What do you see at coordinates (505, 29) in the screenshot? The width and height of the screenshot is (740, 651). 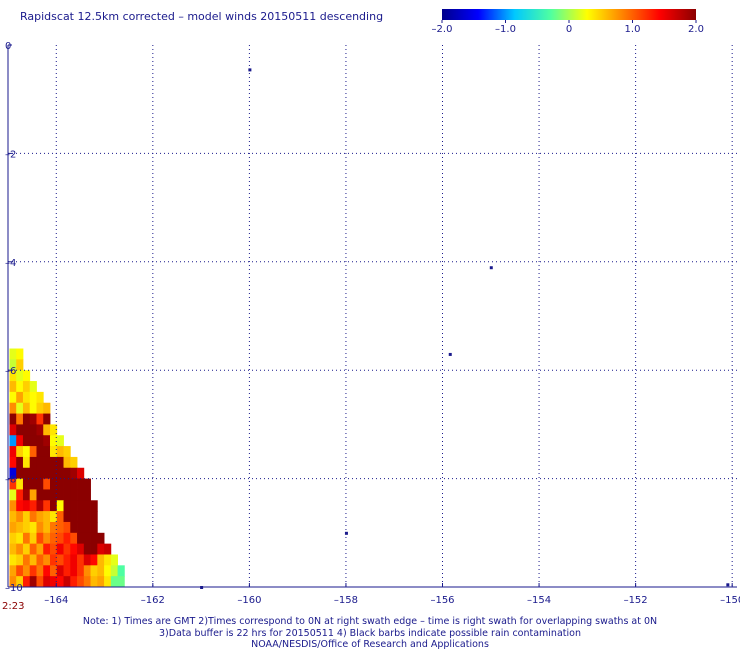 I see `colorbar-tick-label: –1.0` at bounding box center [505, 29].